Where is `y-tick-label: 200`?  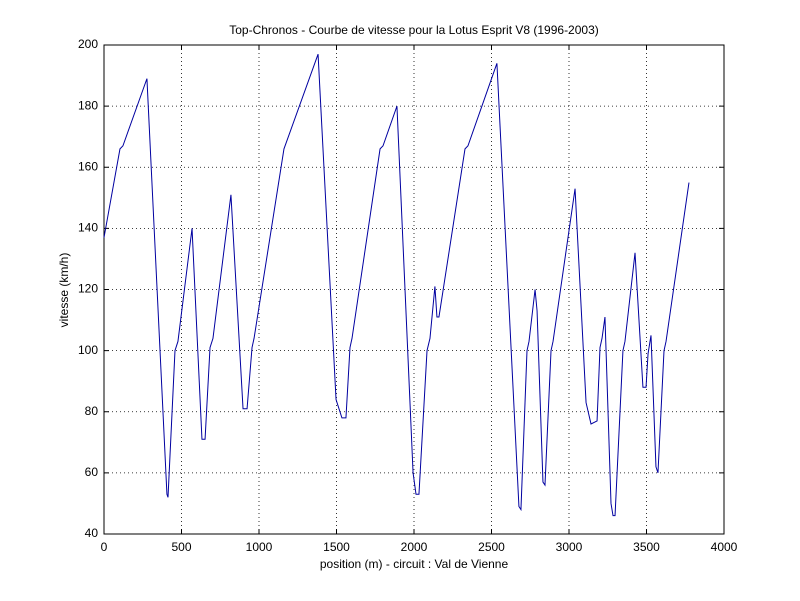 y-tick-label: 200 is located at coordinates (88, 44).